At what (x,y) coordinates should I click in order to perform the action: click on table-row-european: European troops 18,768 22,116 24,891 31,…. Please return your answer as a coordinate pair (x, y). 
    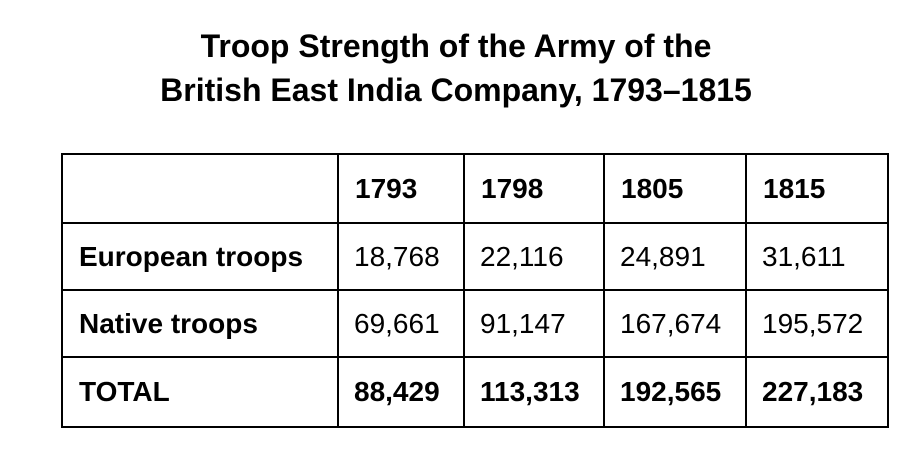
    Looking at the image, I should click on (475, 256).